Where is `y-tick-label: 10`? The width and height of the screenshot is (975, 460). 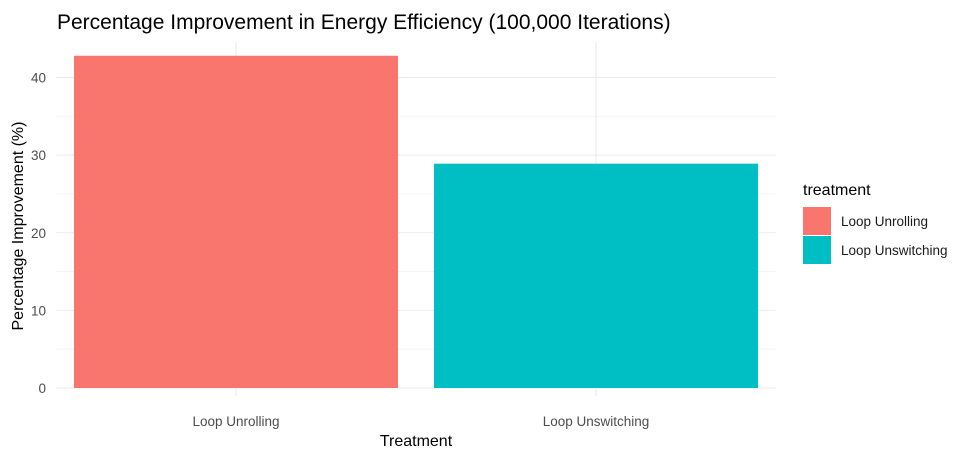
y-tick-label: 10 is located at coordinates (38, 310).